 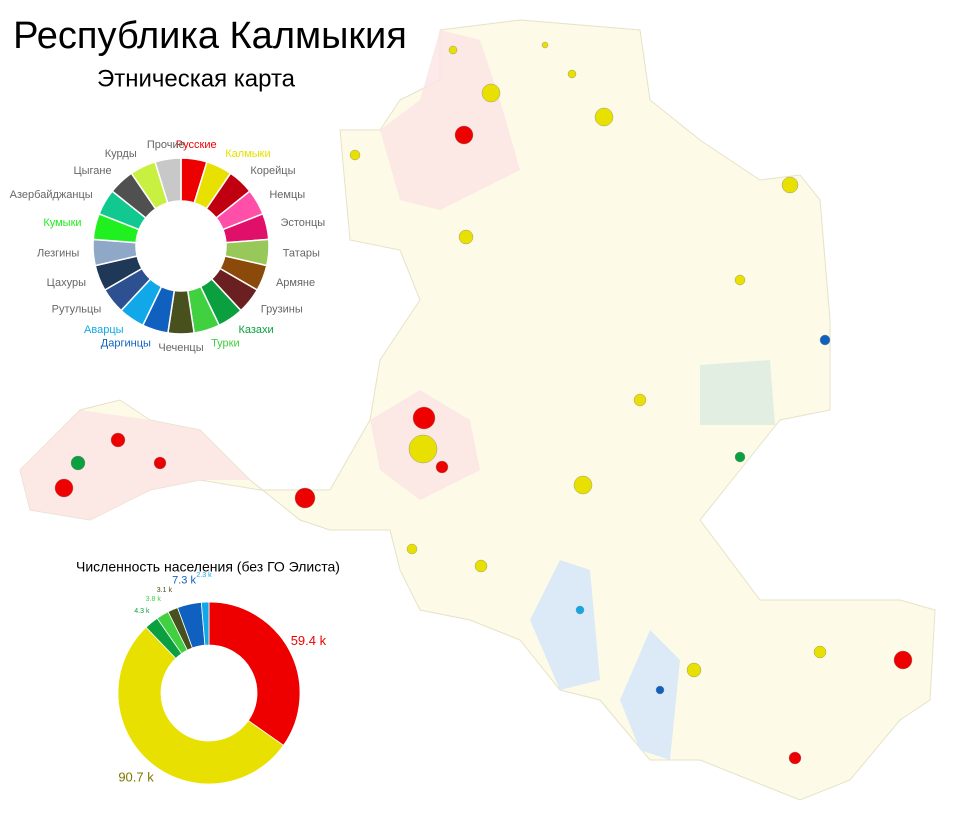 I want to click on legend-label: Чеченцы, so click(x=180, y=348).